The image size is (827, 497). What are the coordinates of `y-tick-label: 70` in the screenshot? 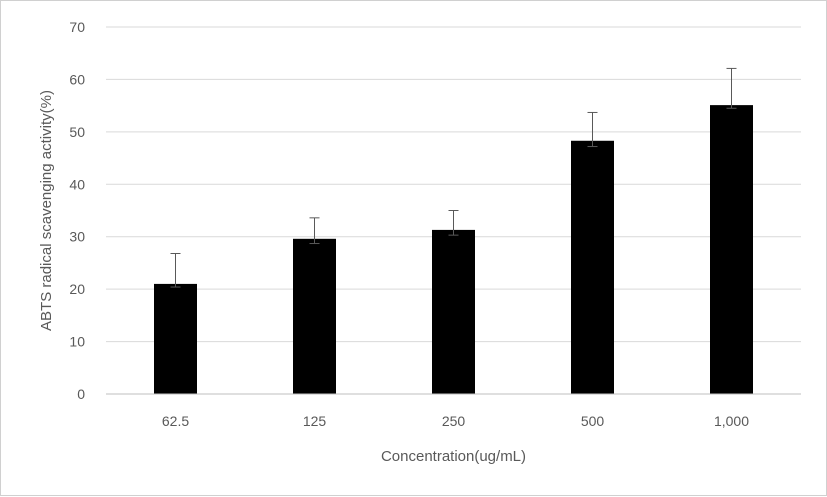 It's located at (77, 27).